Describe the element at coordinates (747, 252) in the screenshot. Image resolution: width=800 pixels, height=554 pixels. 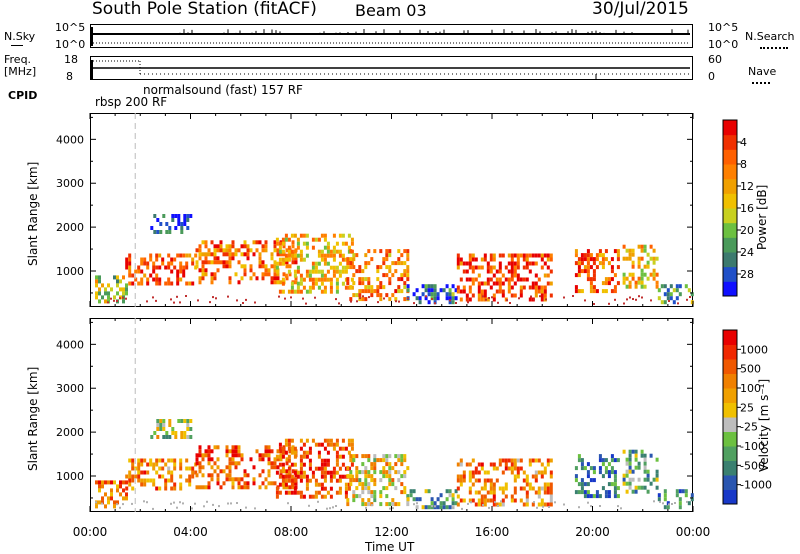
I see `colorbar-tick-label: 24` at that location.